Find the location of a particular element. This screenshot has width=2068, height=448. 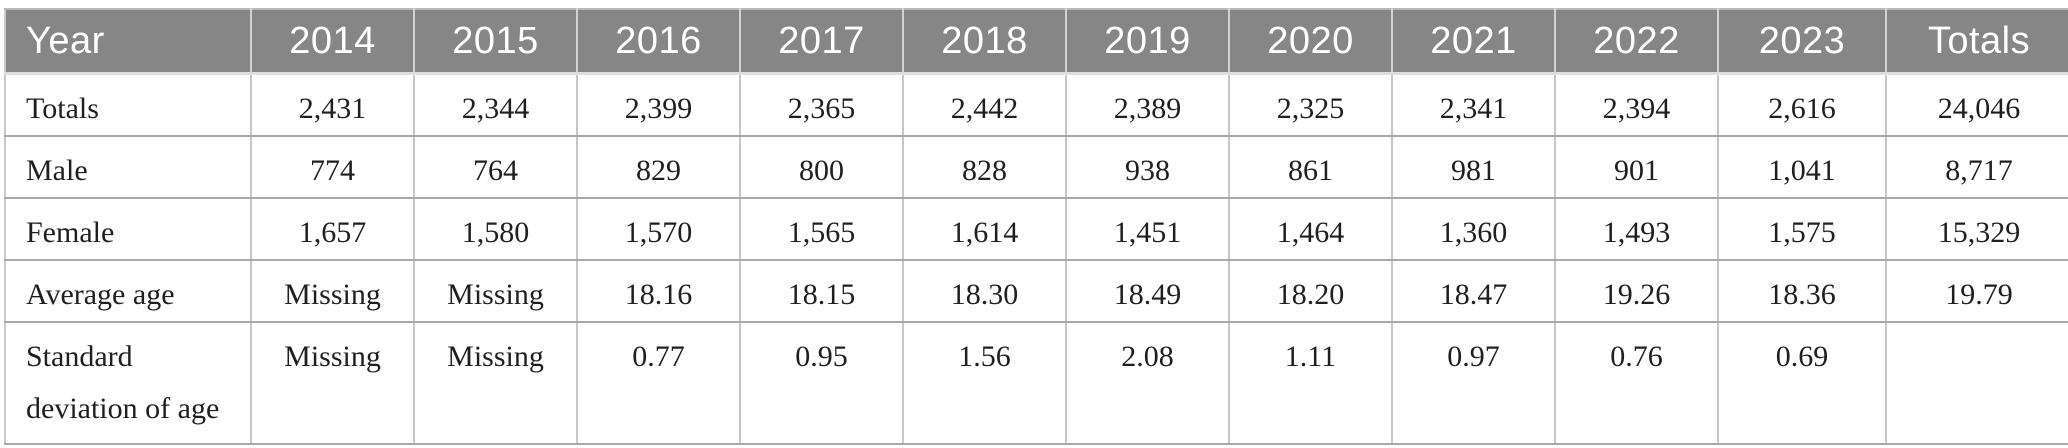

column-header-totals: Totals is located at coordinates (1977, 42).